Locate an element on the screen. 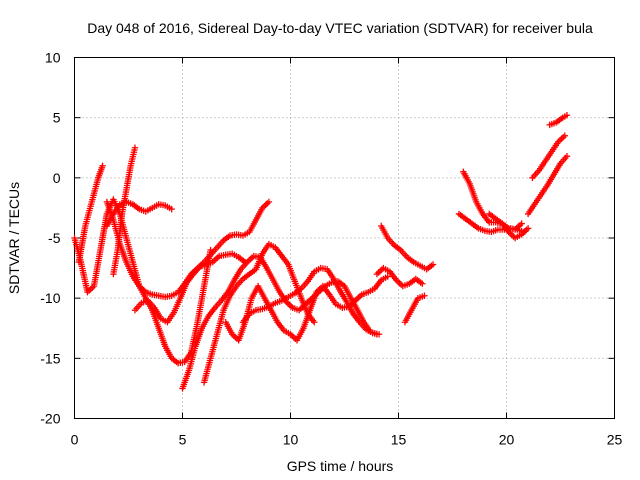  y-tick-label: 10 is located at coordinates (53, 58).